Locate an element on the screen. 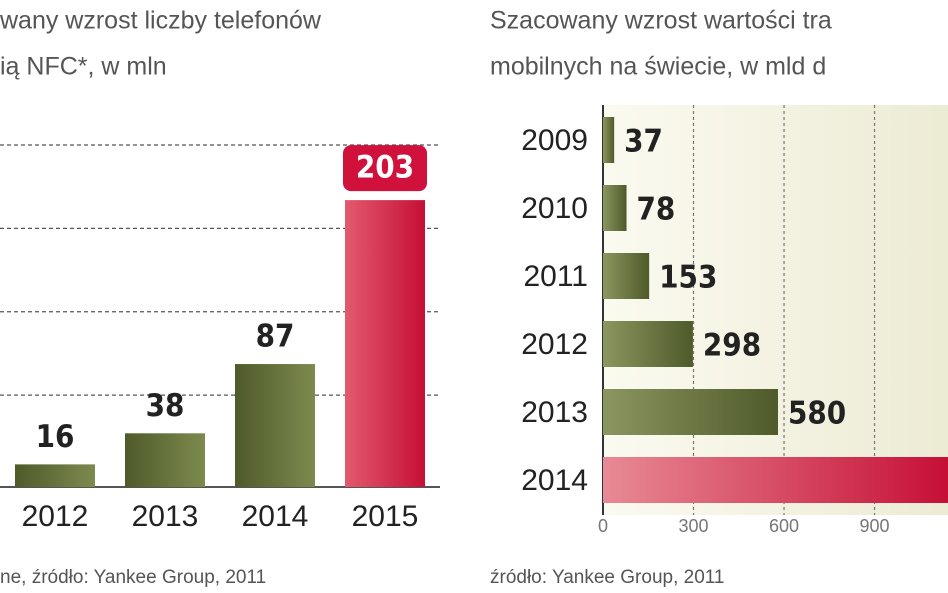 This screenshot has height=593, width=948. x-tick-label: 300 is located at coordinates (693, 526).